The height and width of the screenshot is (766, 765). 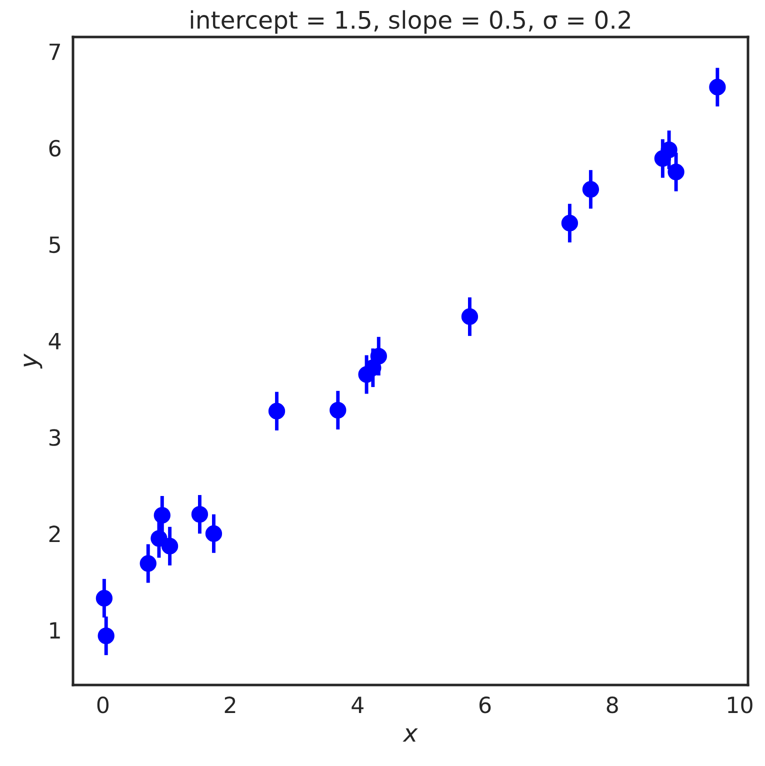 I want to click on y-tick-label: 1, so click(x=55, y=630).